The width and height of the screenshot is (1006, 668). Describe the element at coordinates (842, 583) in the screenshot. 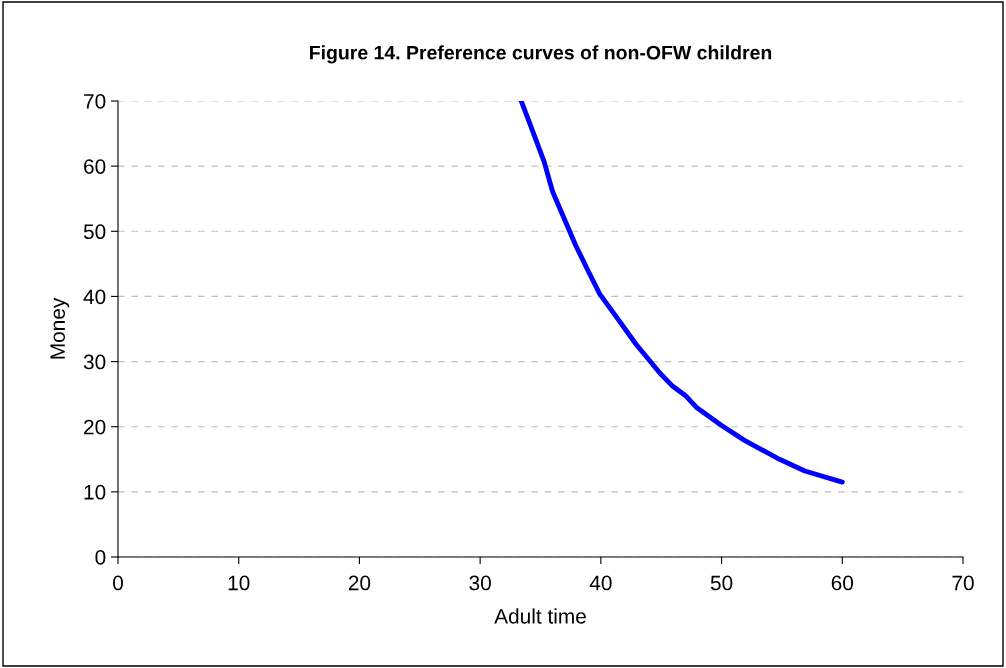

I see `x-tick-label: 60` at that location.